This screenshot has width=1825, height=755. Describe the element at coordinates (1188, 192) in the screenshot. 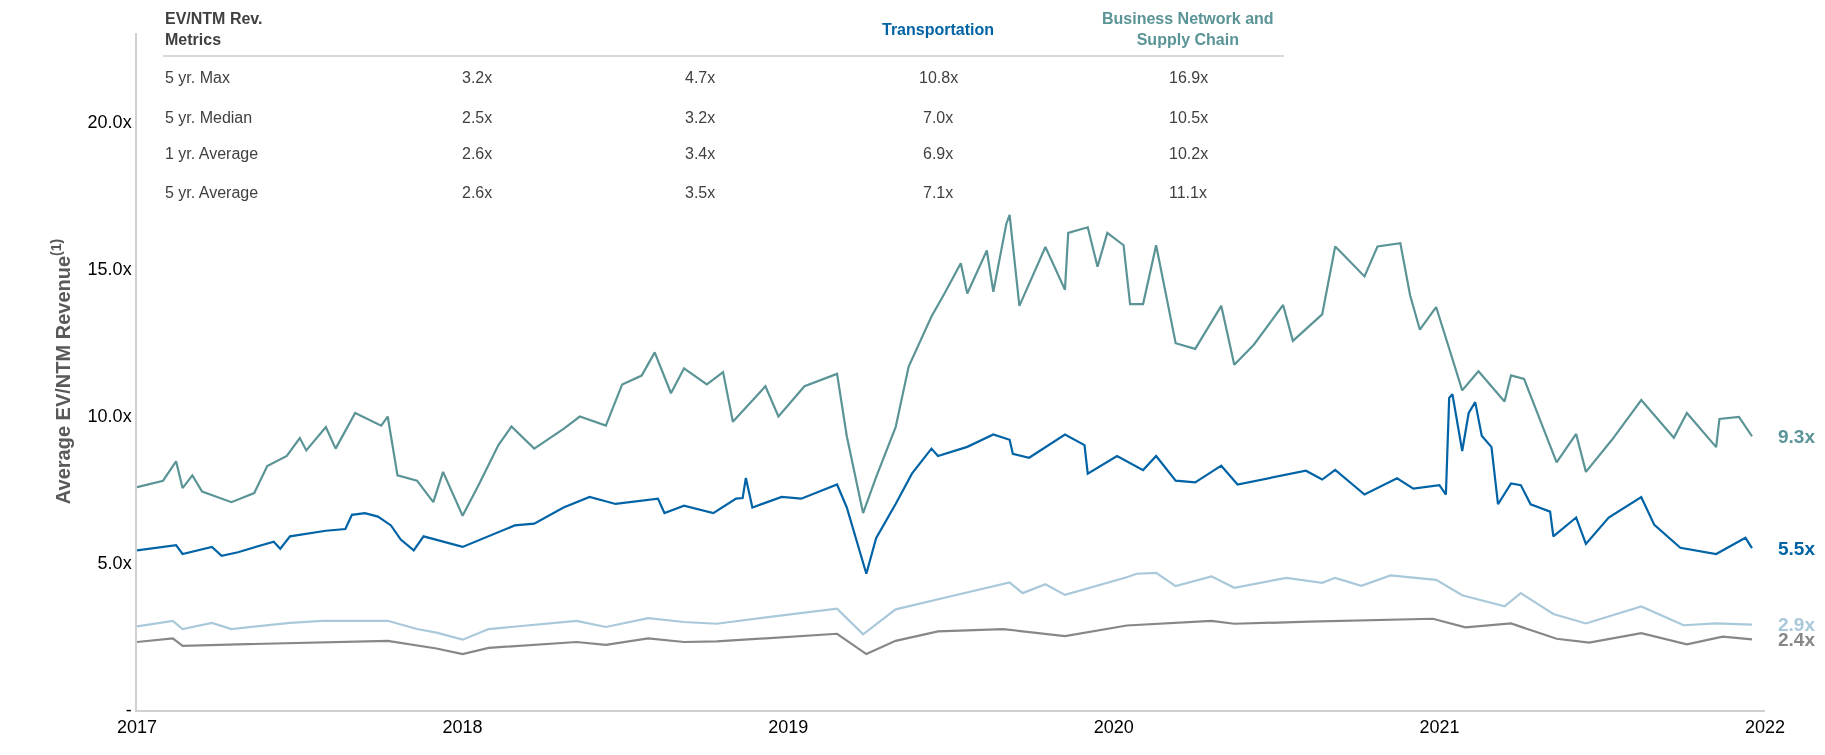

I see `annotation: 11.1x` at that location.